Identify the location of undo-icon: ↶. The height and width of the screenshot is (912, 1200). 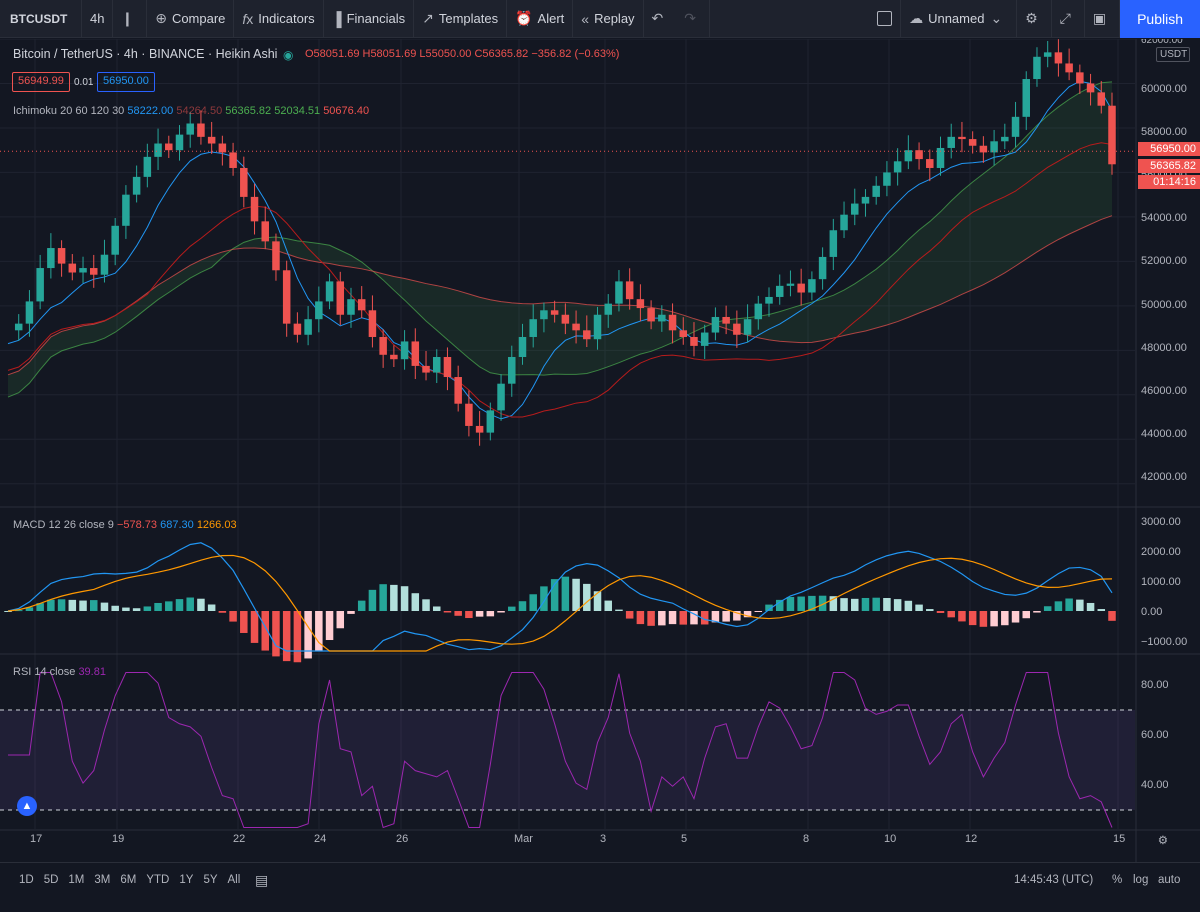
(657, 18).